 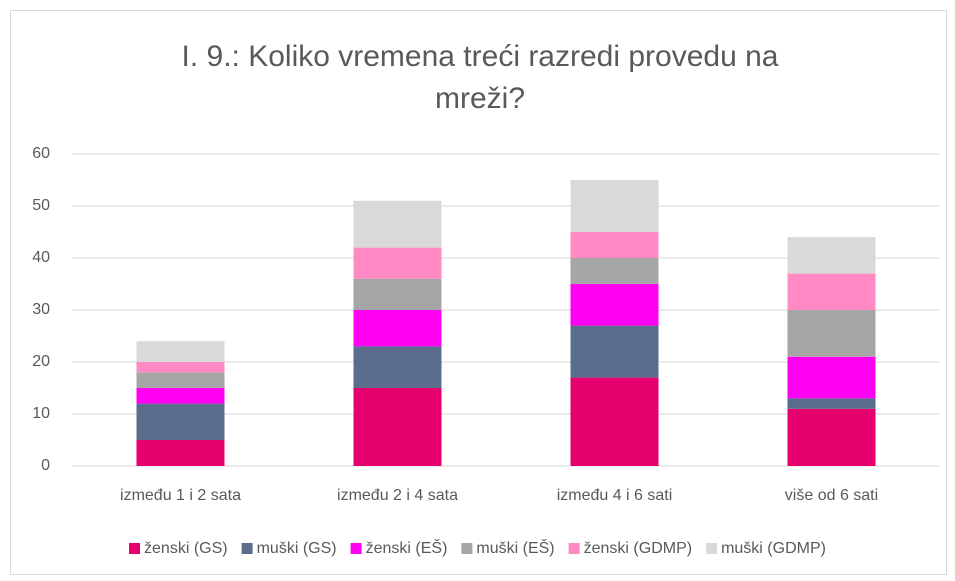 I want to click on legend-label: muški (GDMP), so click(x=773, y=548).